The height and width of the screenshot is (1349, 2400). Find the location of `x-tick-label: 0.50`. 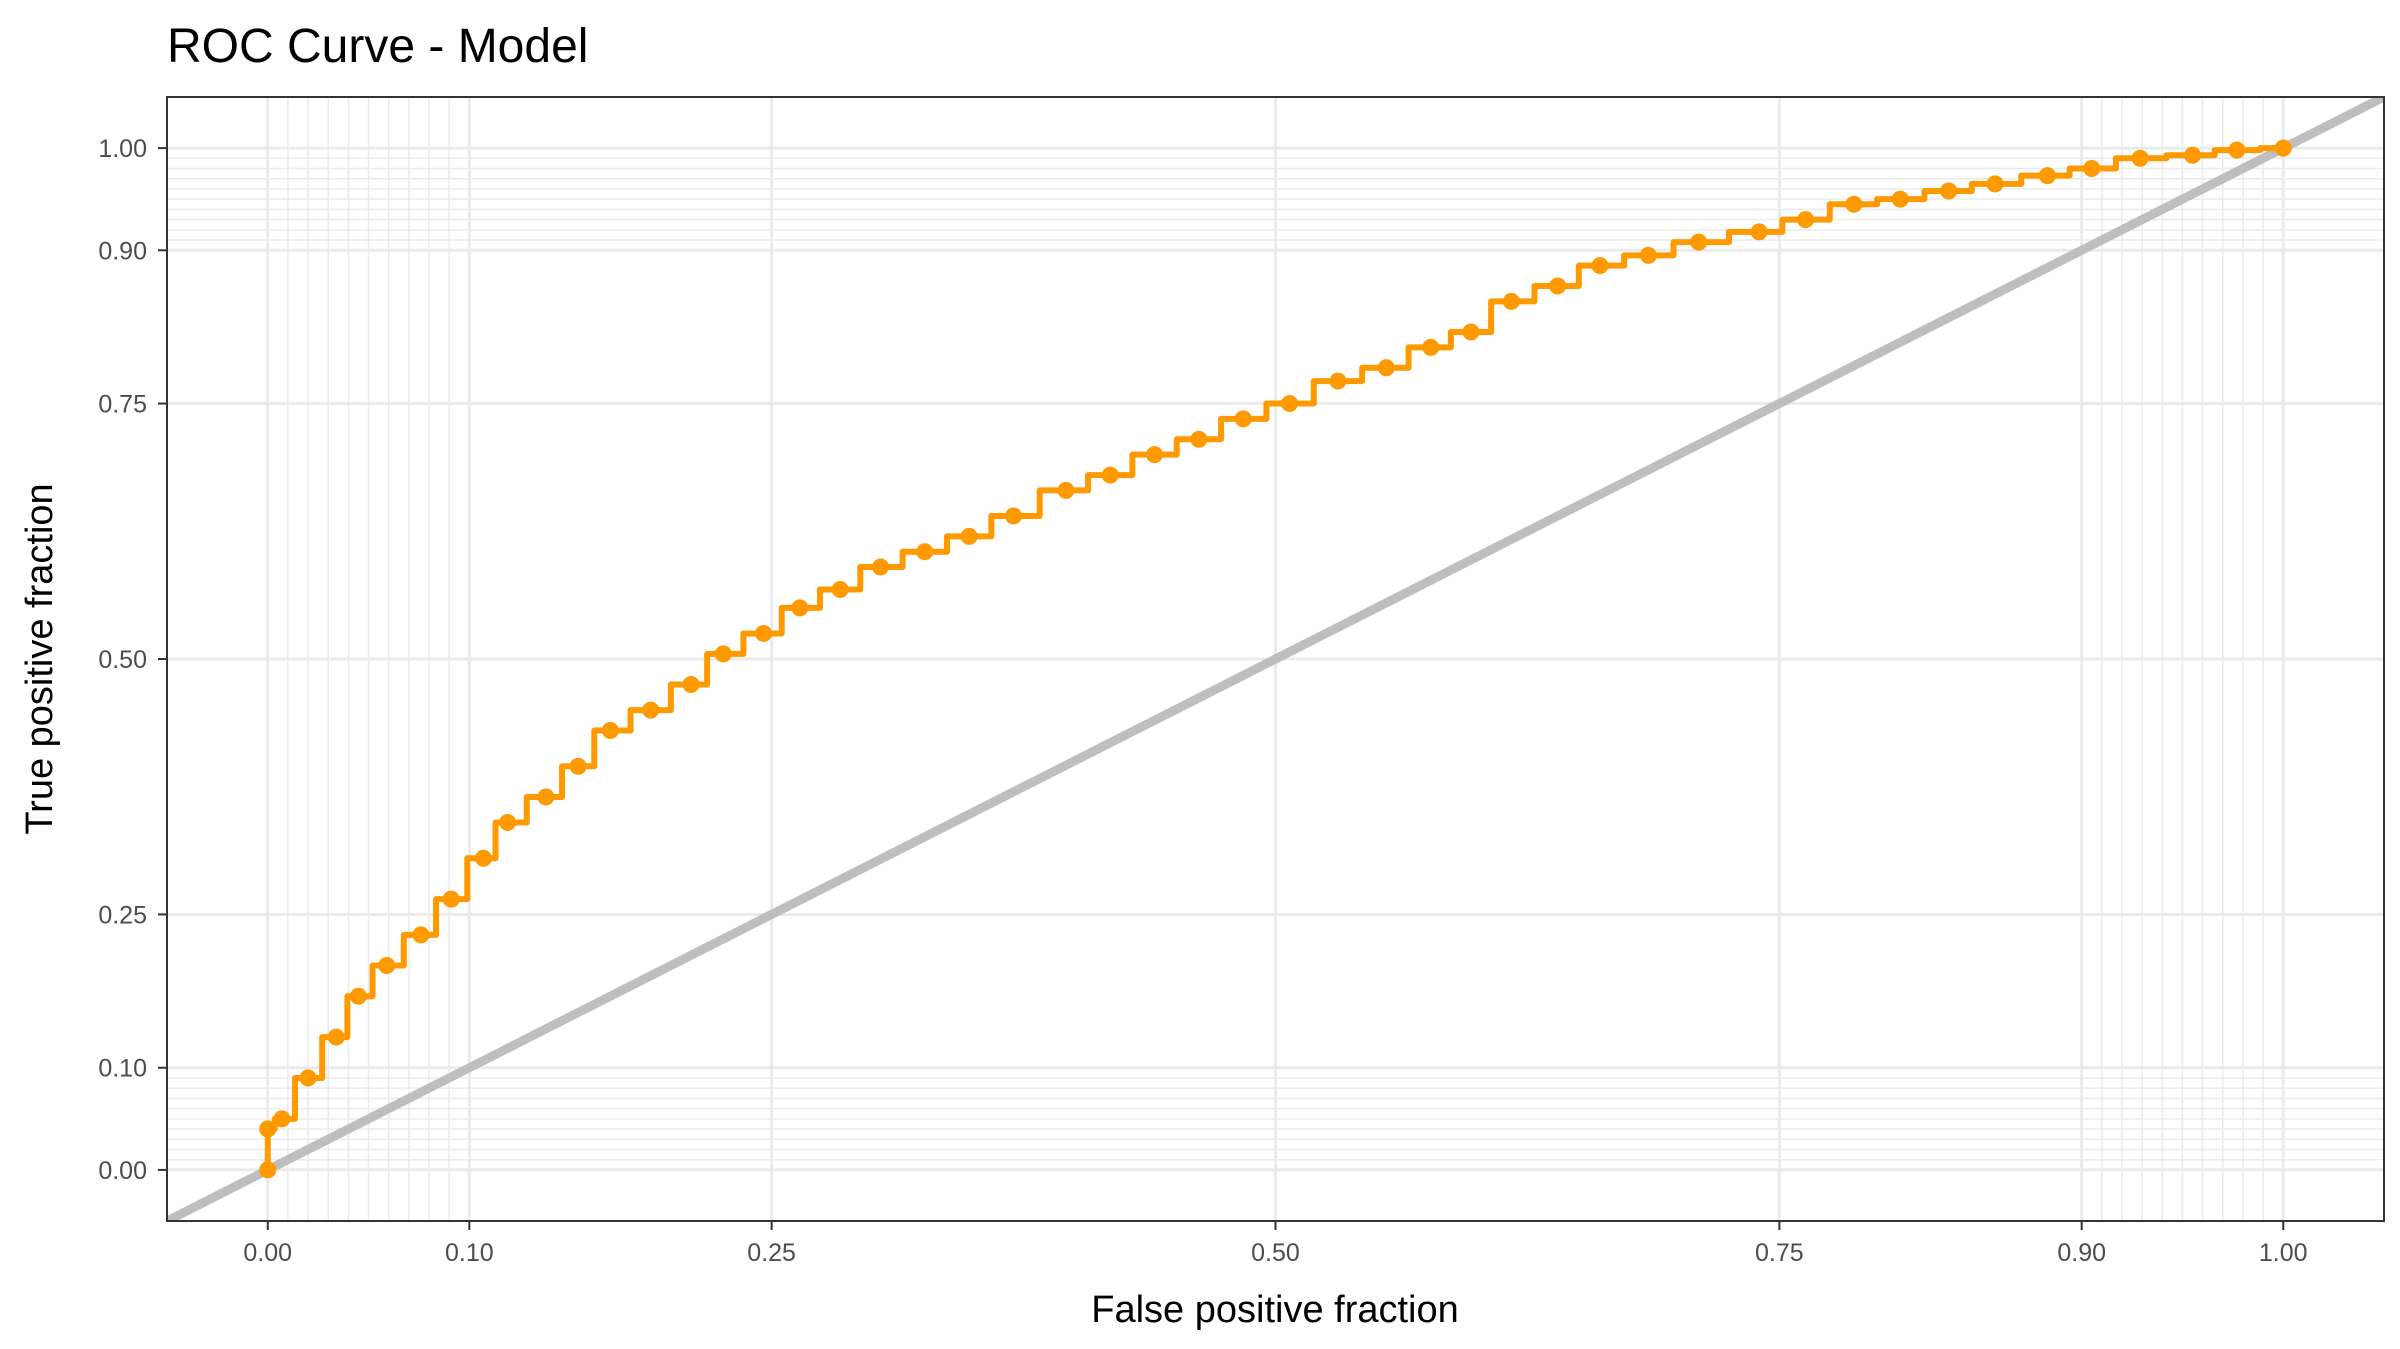

x-tick-label: 0.50 is located at coordinates (1275, 1253).